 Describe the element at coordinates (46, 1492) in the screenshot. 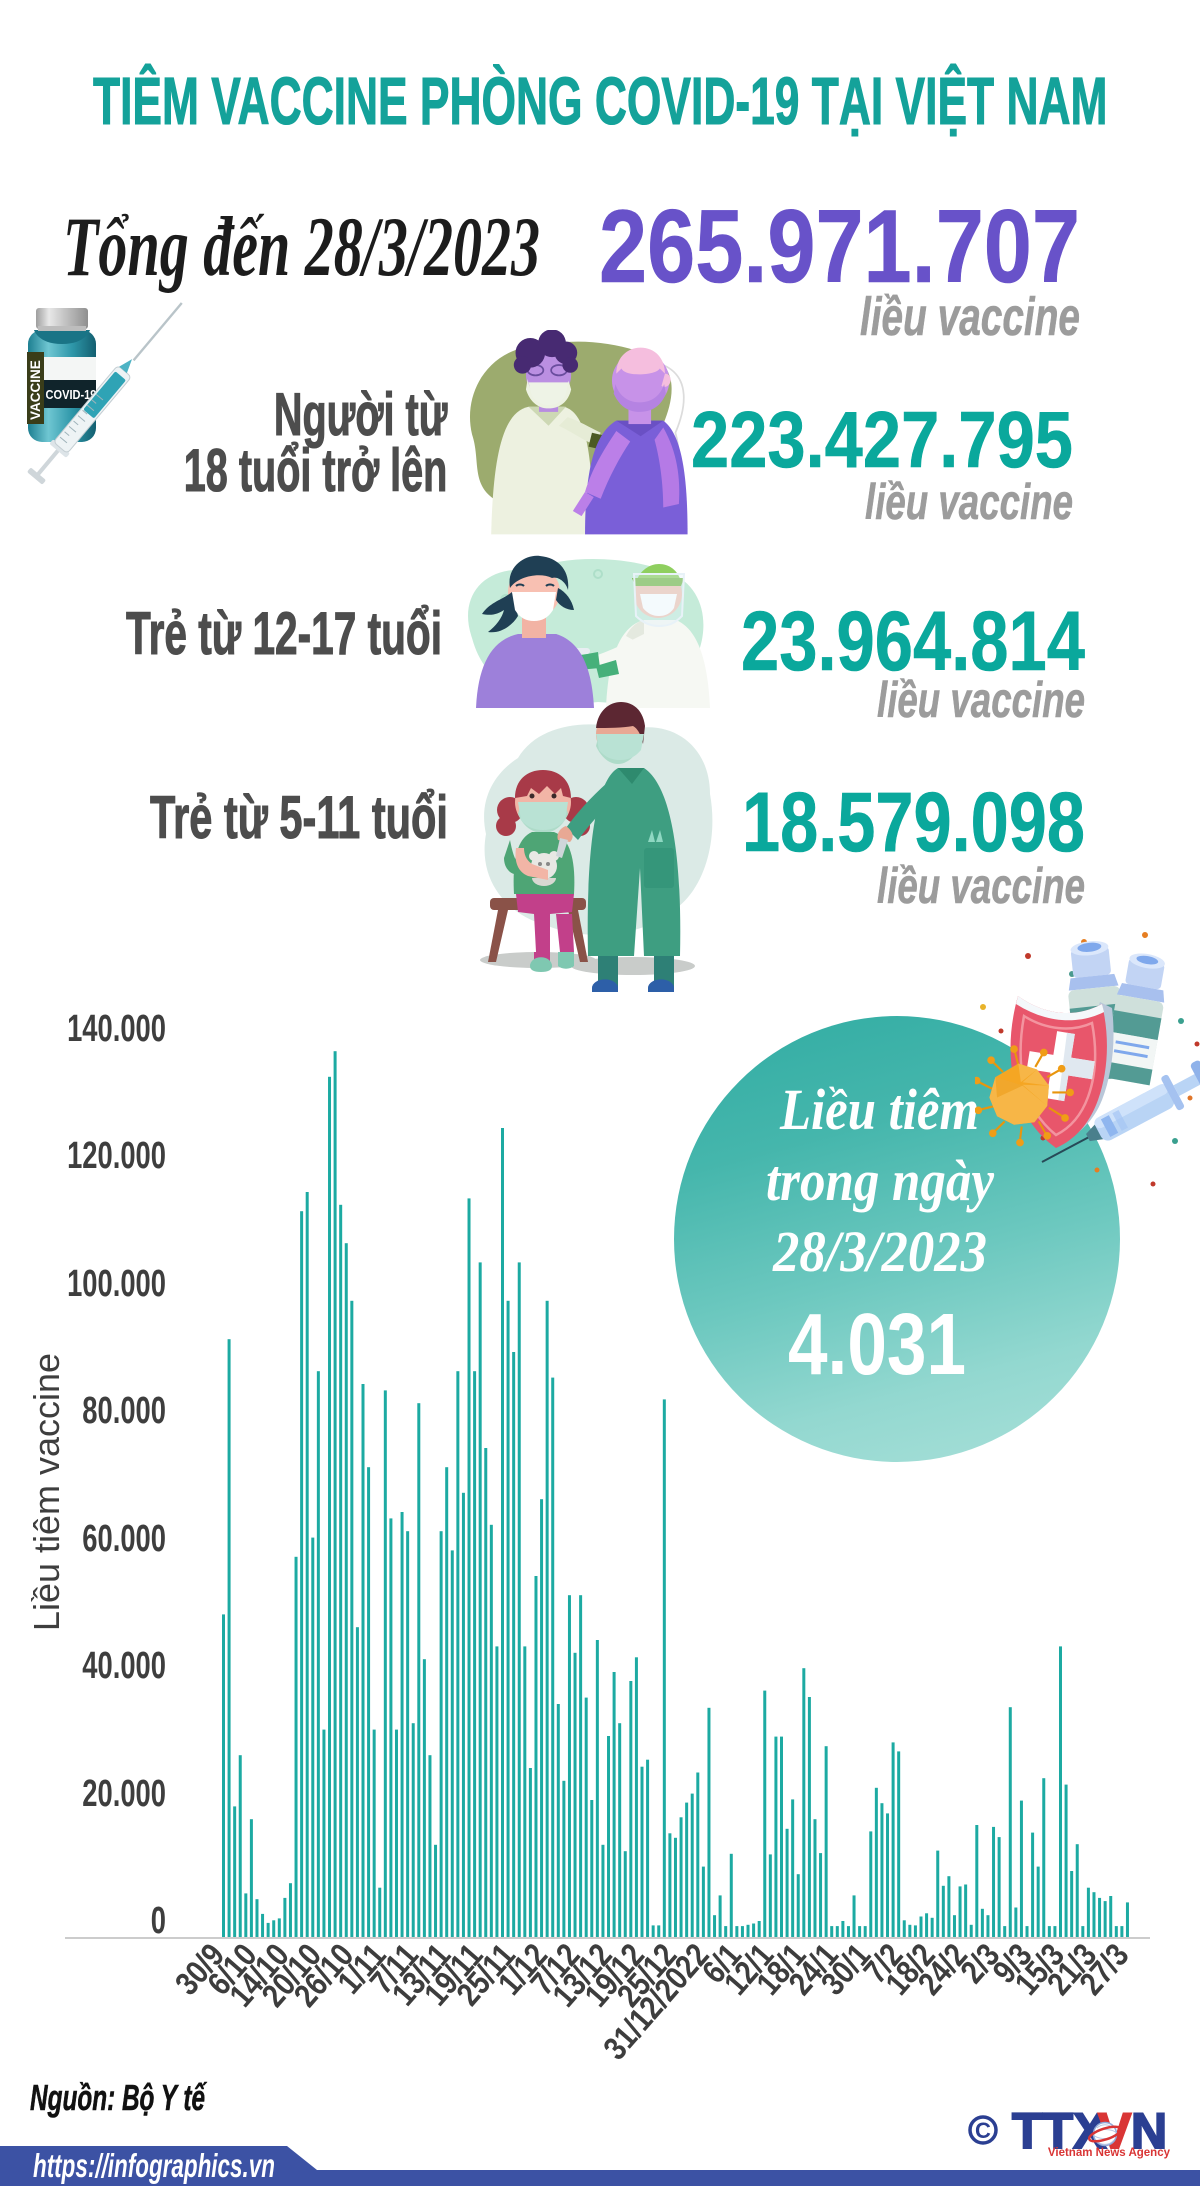

I see `svg-text: Liều tiêm vaccine` at that location.